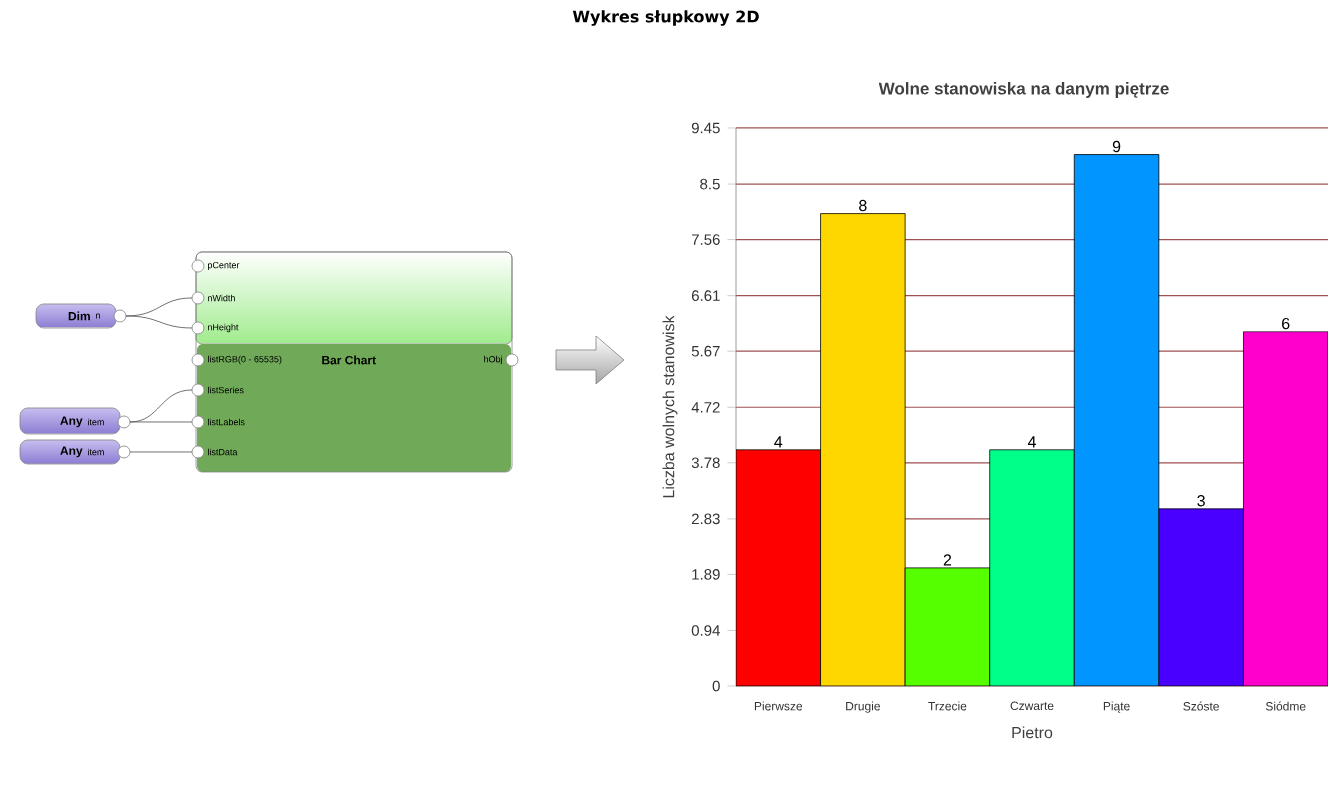 The width and height of the screenshot is (1334, 786). Describe the element at coordinates (947, 560) in the screenshot. I see `data-label: 2` at that location.